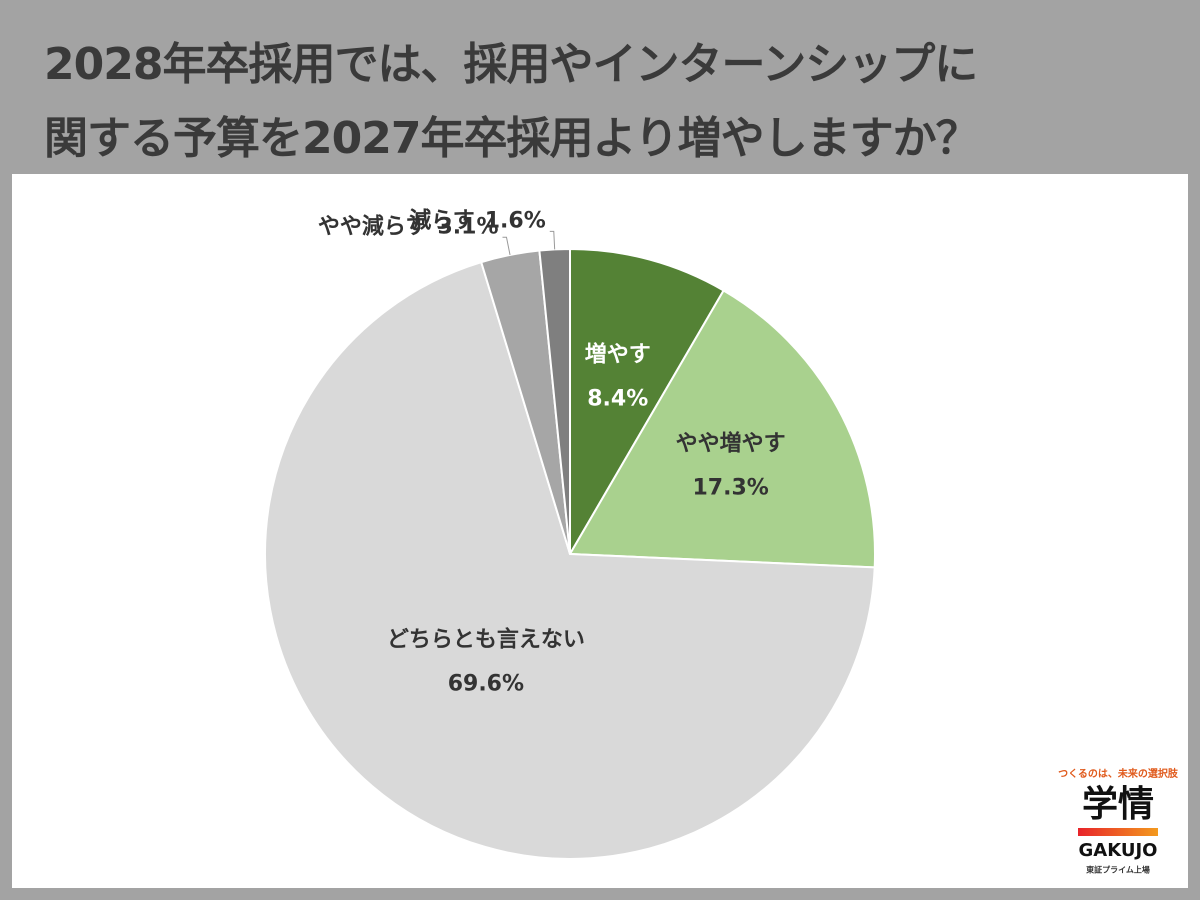 The width and height of the screenshot is (1200, 900). Describe the element at coordinates (618, 354) in the screenshot. I see `slice-category: 増やす` at that location.